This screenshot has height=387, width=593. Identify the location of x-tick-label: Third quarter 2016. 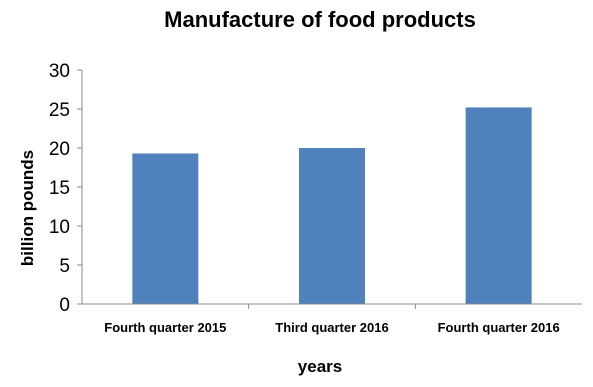
(331, 327).